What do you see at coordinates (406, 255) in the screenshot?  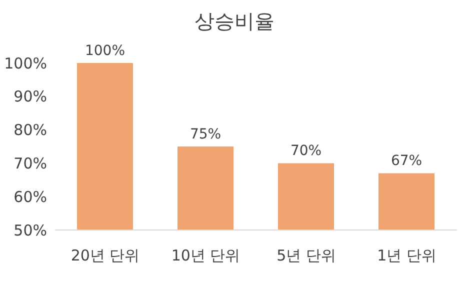 I see `x-tick-label: 1년 단위` at bounding box center [406, 255].